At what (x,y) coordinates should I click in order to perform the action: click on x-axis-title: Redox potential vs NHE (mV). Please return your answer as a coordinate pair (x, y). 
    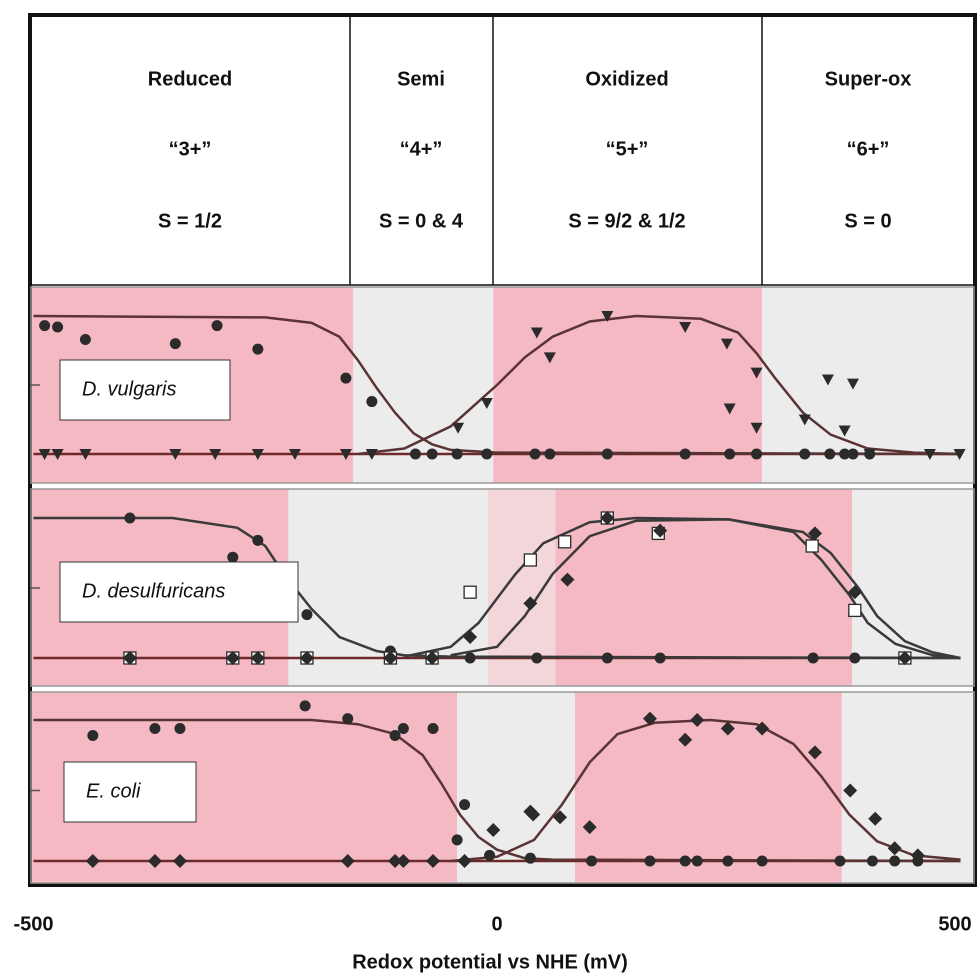
    Looking at the image, I should click on (490, 962).